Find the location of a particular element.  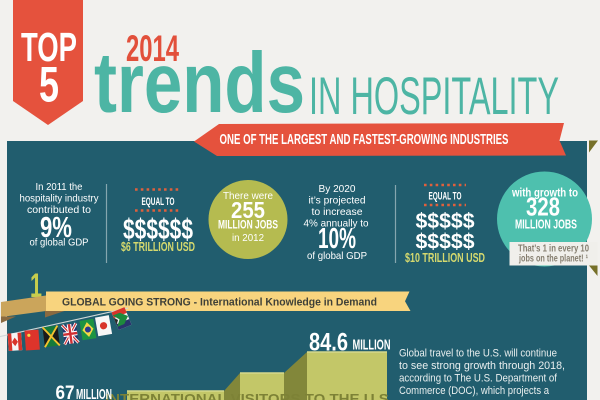

svg-text: with growth to is located at coordinates (544, 193).